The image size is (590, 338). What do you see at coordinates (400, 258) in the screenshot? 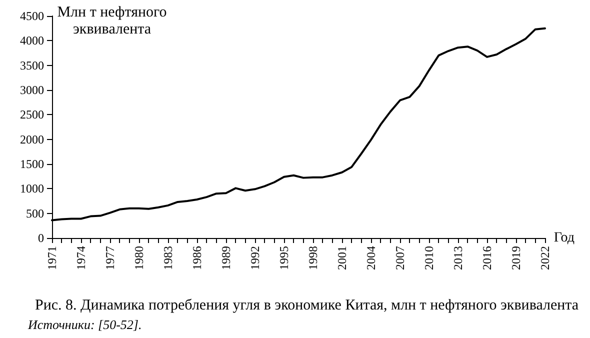
I see `x-tick-label: 2007` at bounding box center [400, 258].